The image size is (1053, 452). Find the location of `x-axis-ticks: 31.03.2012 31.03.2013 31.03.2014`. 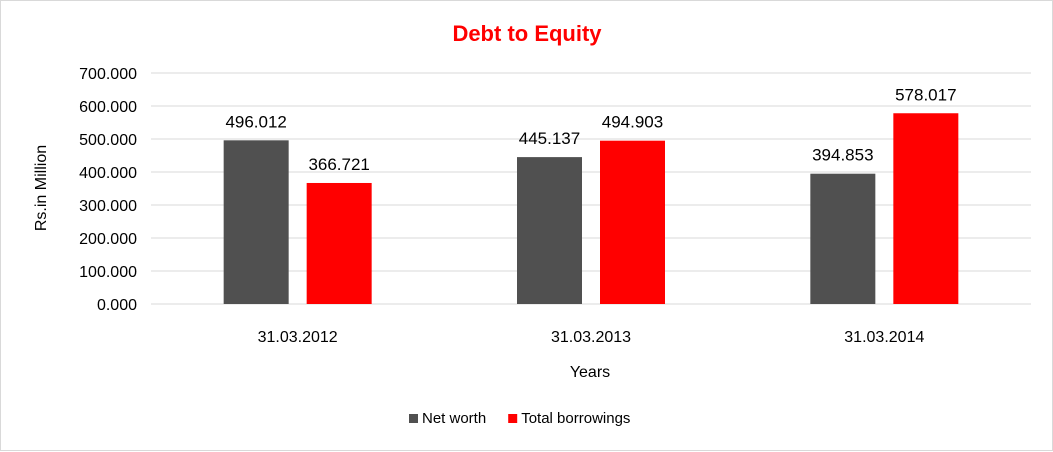

x-axis-ticks: 31.03.2012 31.03.2013 31.03.2014 is located at coordinates (591, 337).